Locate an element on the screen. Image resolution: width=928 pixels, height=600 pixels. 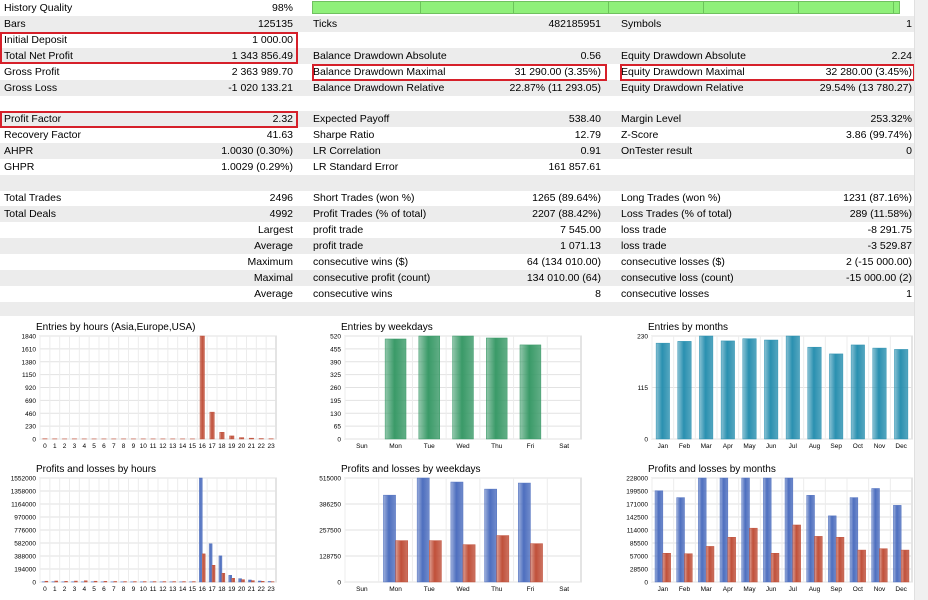
y-tick-label: 199500 is located at coordinates (637, 492).